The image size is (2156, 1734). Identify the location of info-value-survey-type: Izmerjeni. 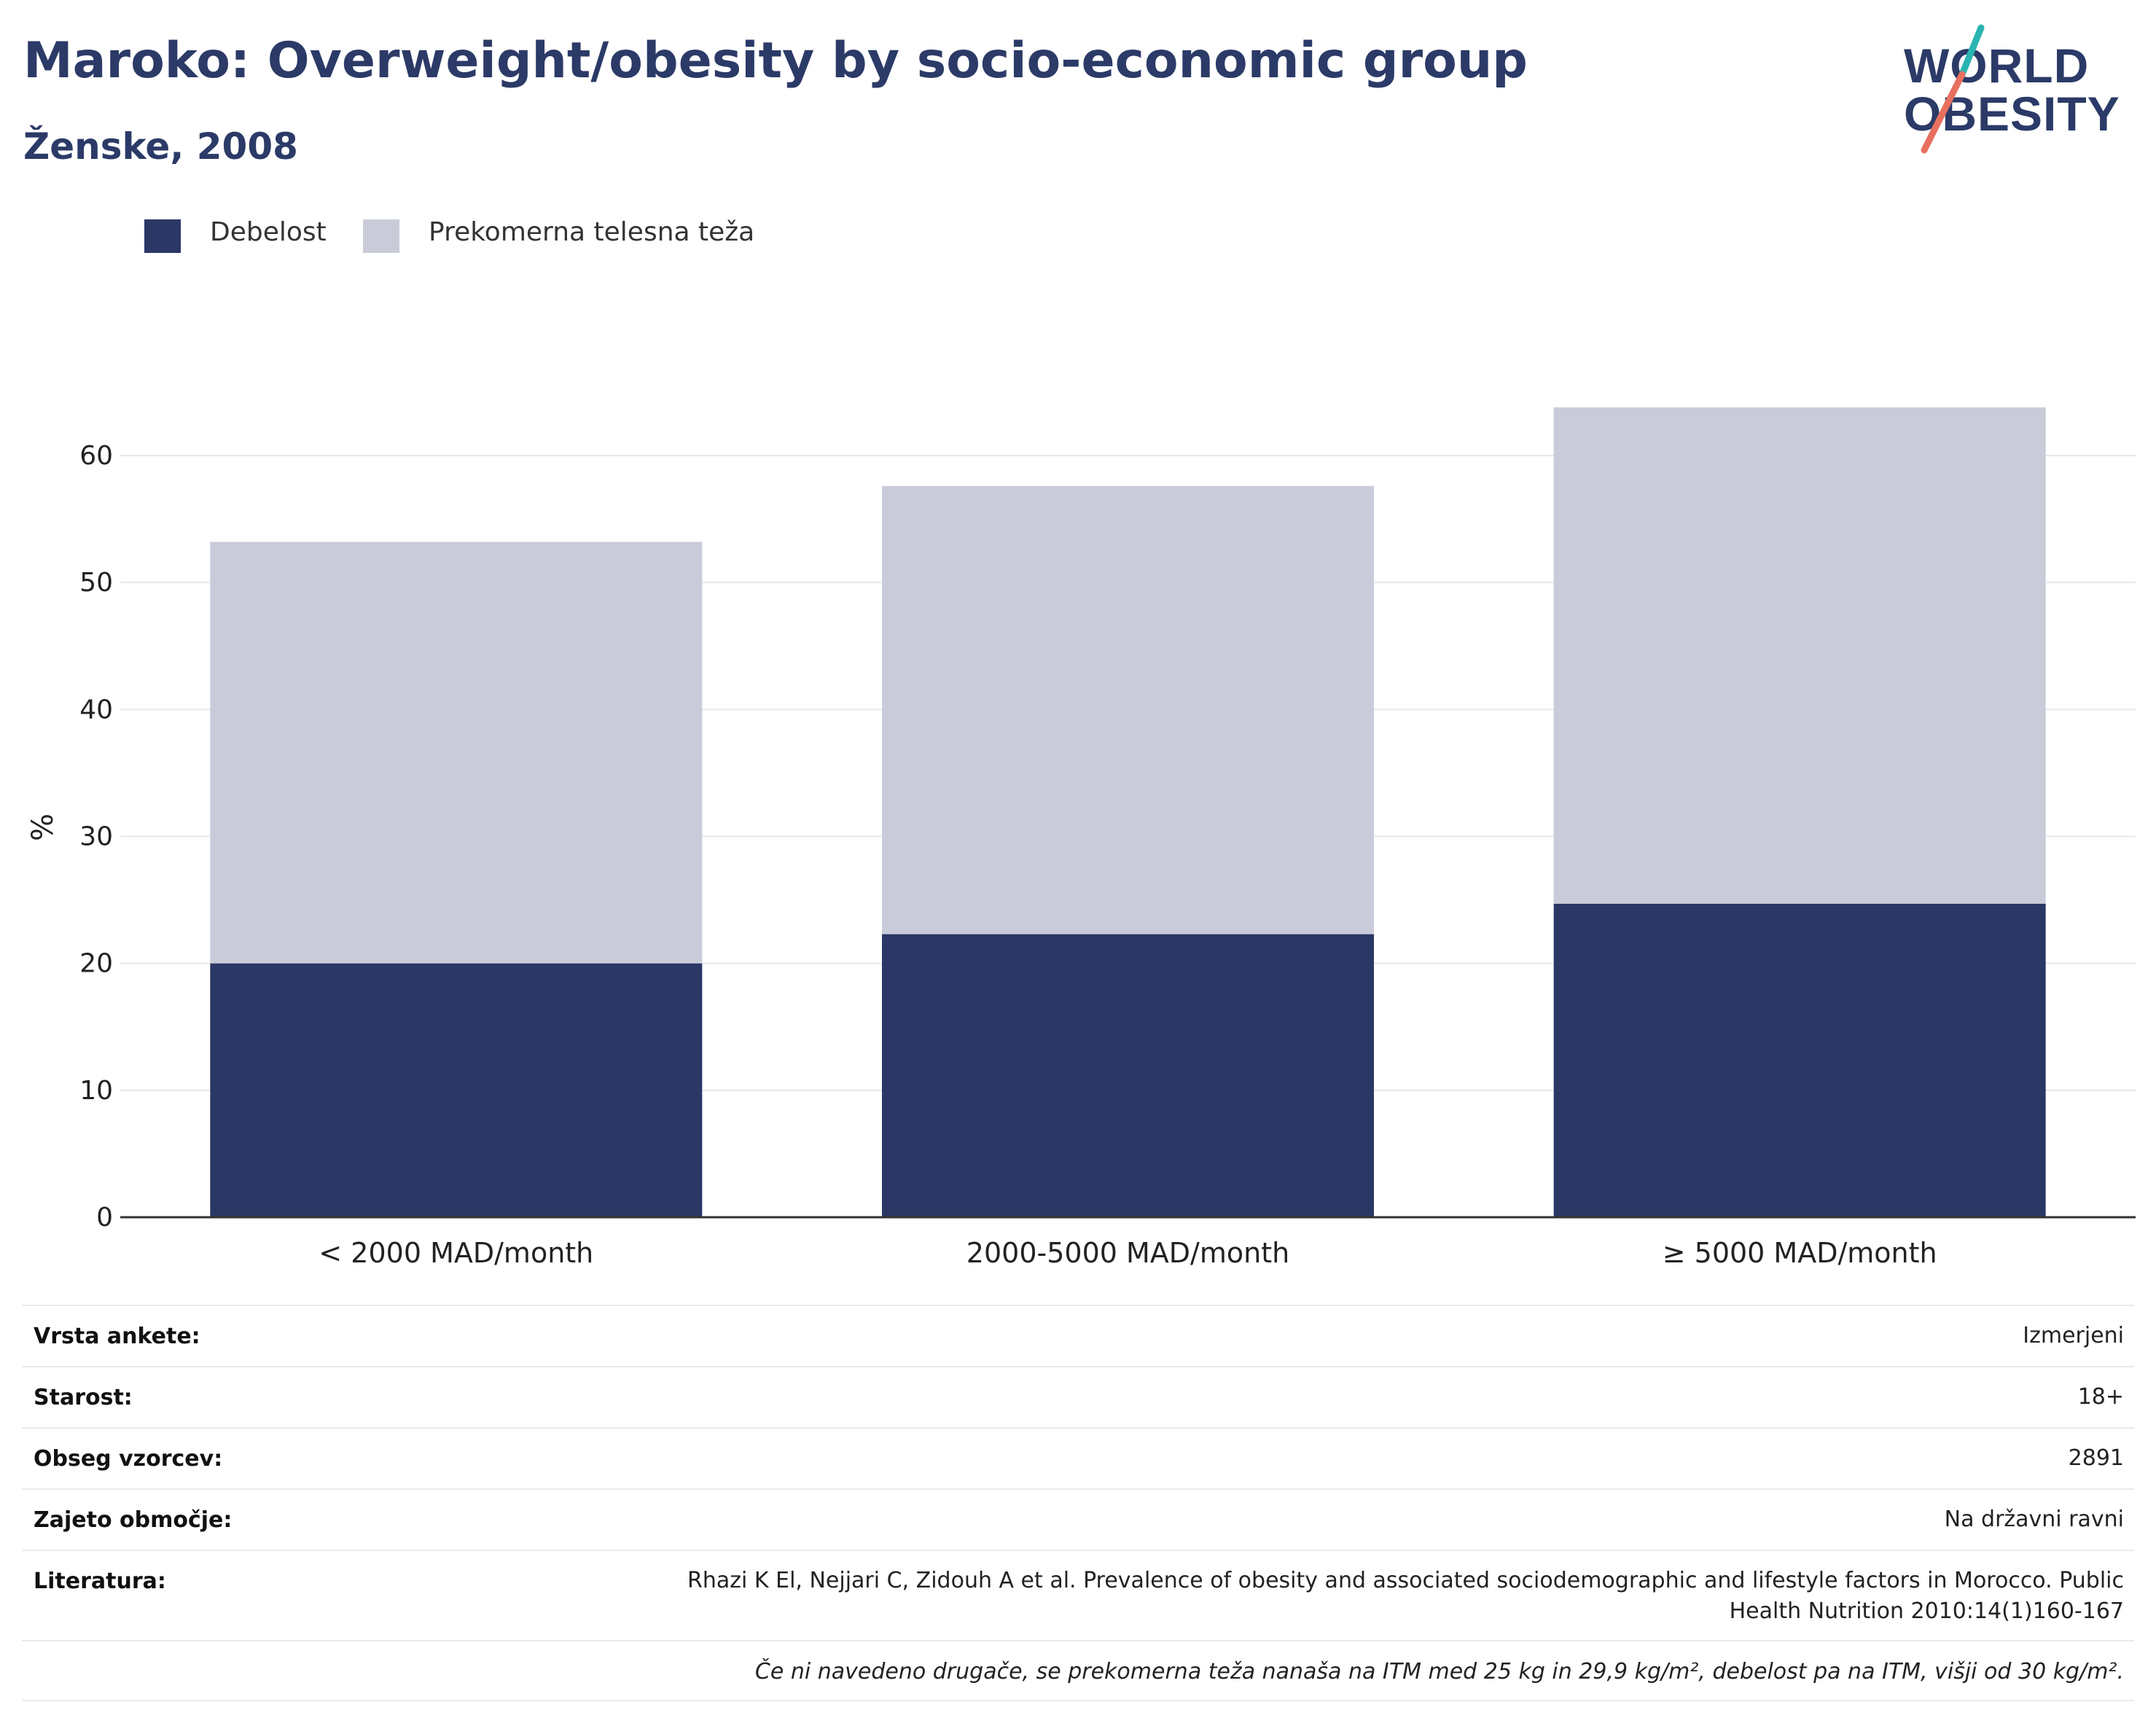
(2073, 1335).